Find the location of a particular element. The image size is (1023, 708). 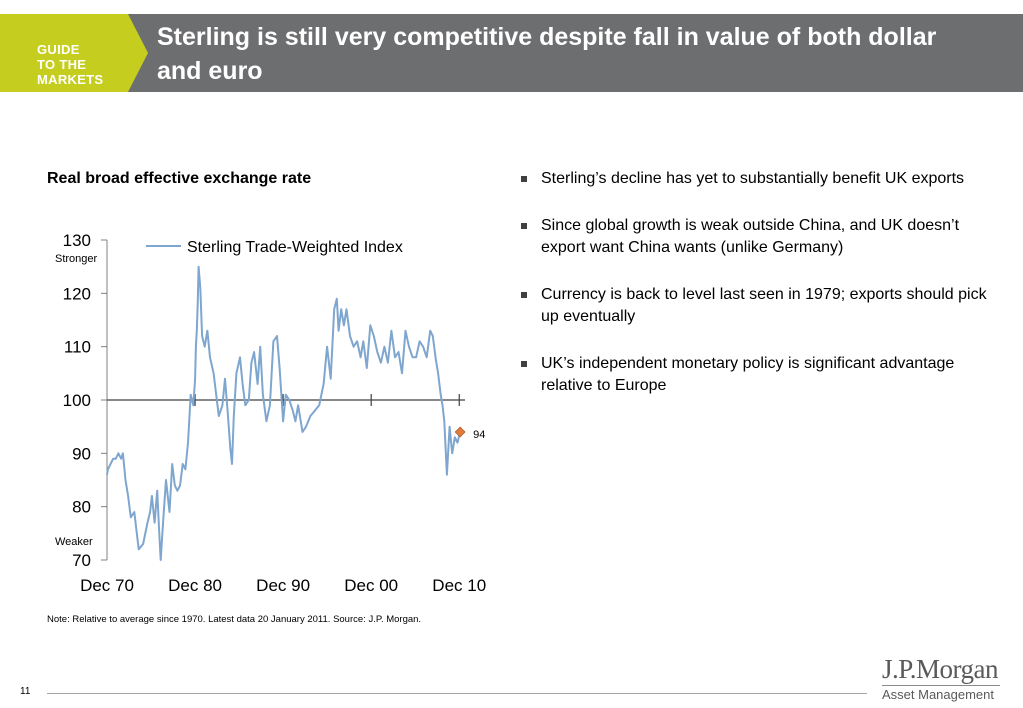

weaker-label: Weaker is located at coordinates (74, 542).